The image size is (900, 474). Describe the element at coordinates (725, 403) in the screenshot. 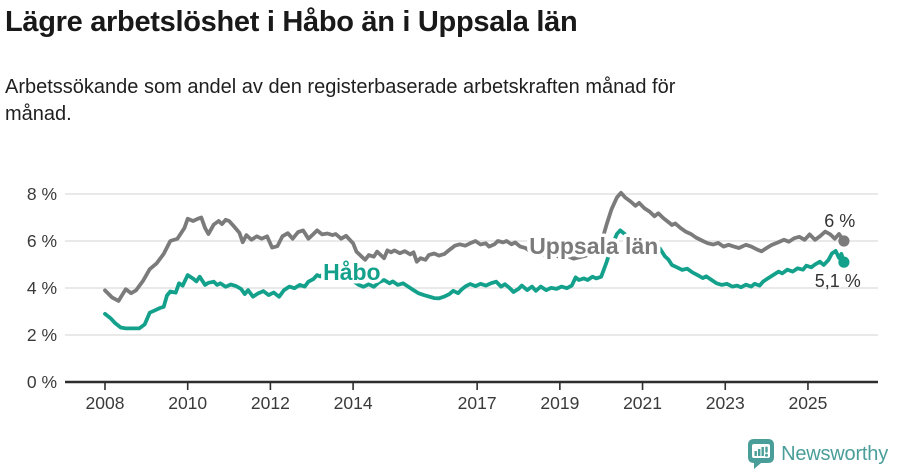

I see `x-tick-label: 2023` at that location.